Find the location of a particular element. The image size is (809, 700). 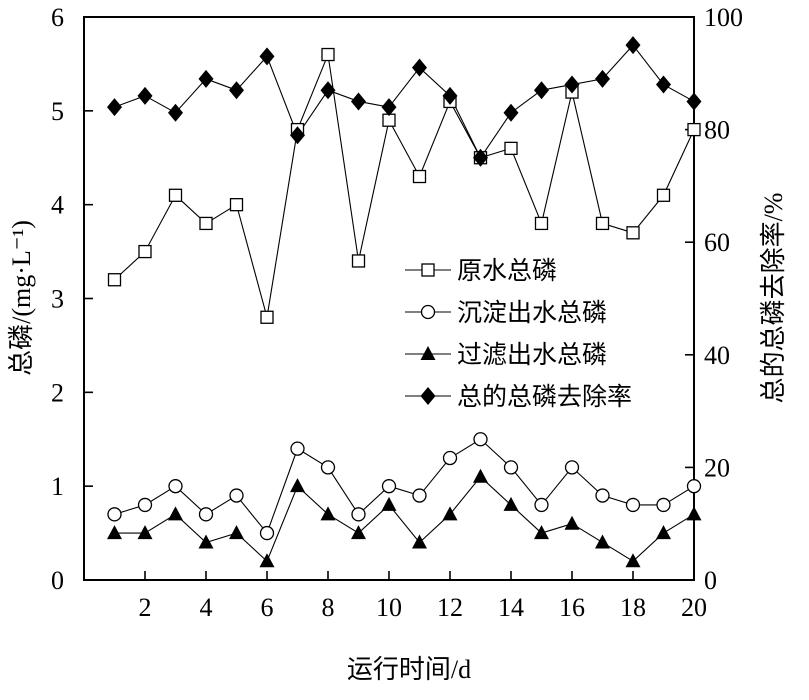

legend-label: 原水总磷 is located at coordinates (507, 271).